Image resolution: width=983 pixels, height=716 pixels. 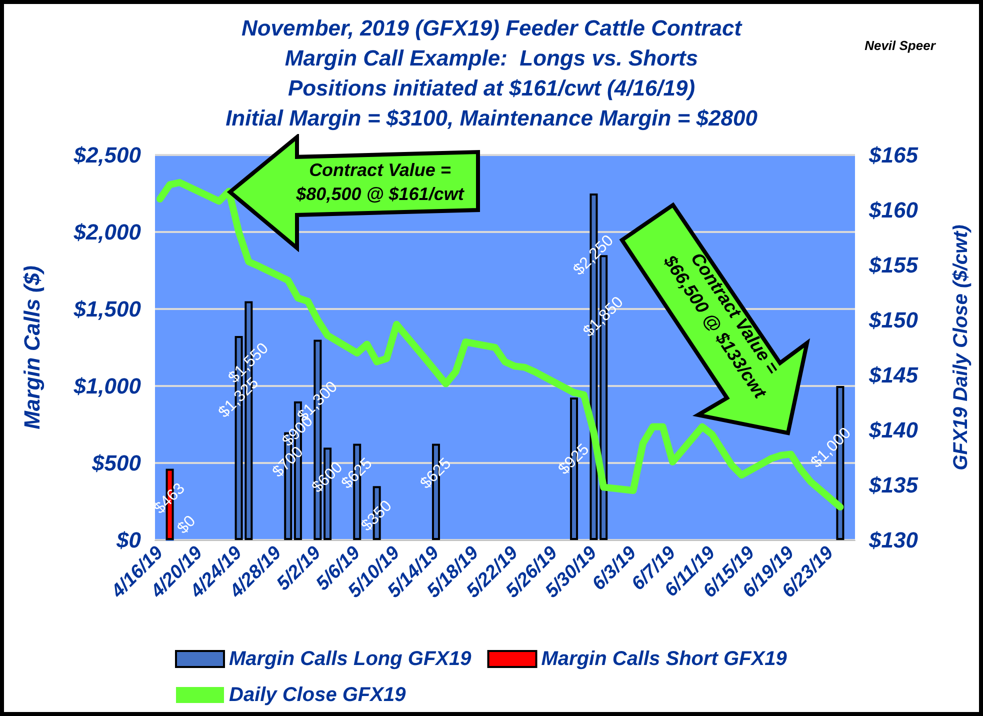 What do you see at coordinates (893, 155) in the screenshot?
I see `y2-tick-label: $165` at bounding box center [893, 155].